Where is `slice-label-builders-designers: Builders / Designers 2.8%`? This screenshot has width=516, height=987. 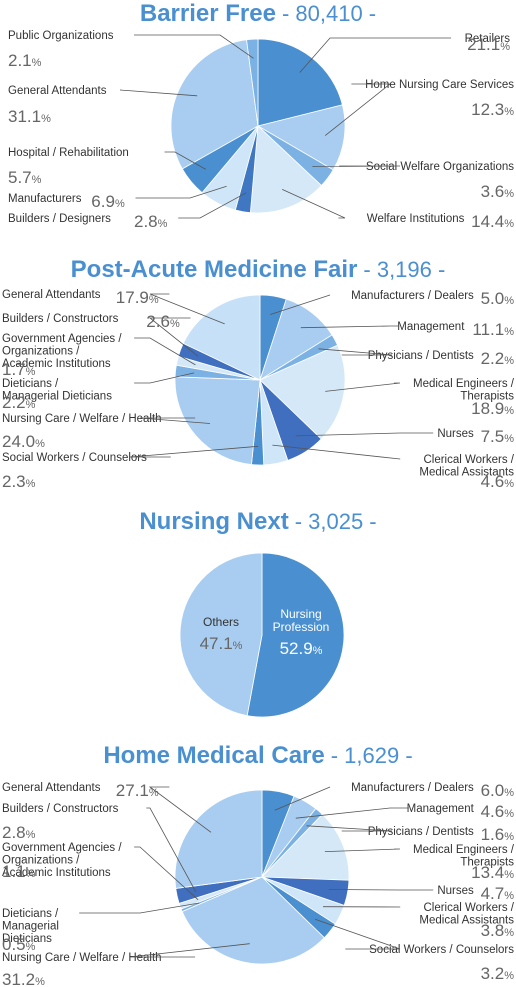
slice-label-builders-designers: Builders / Designers 2.8% is located at coordinates (127, 211).